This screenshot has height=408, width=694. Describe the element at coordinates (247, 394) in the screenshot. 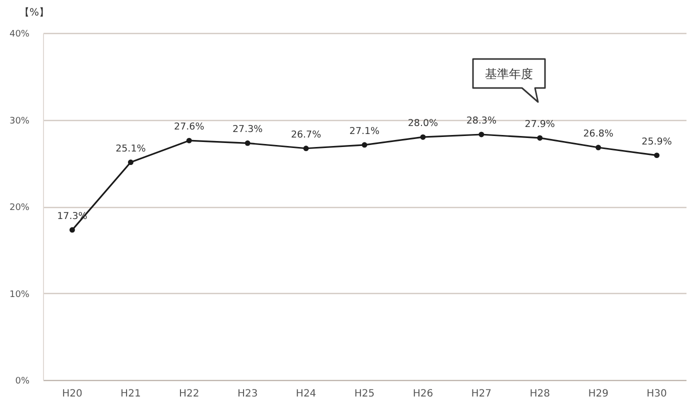

I see `x-tick-label: H23` at that location.